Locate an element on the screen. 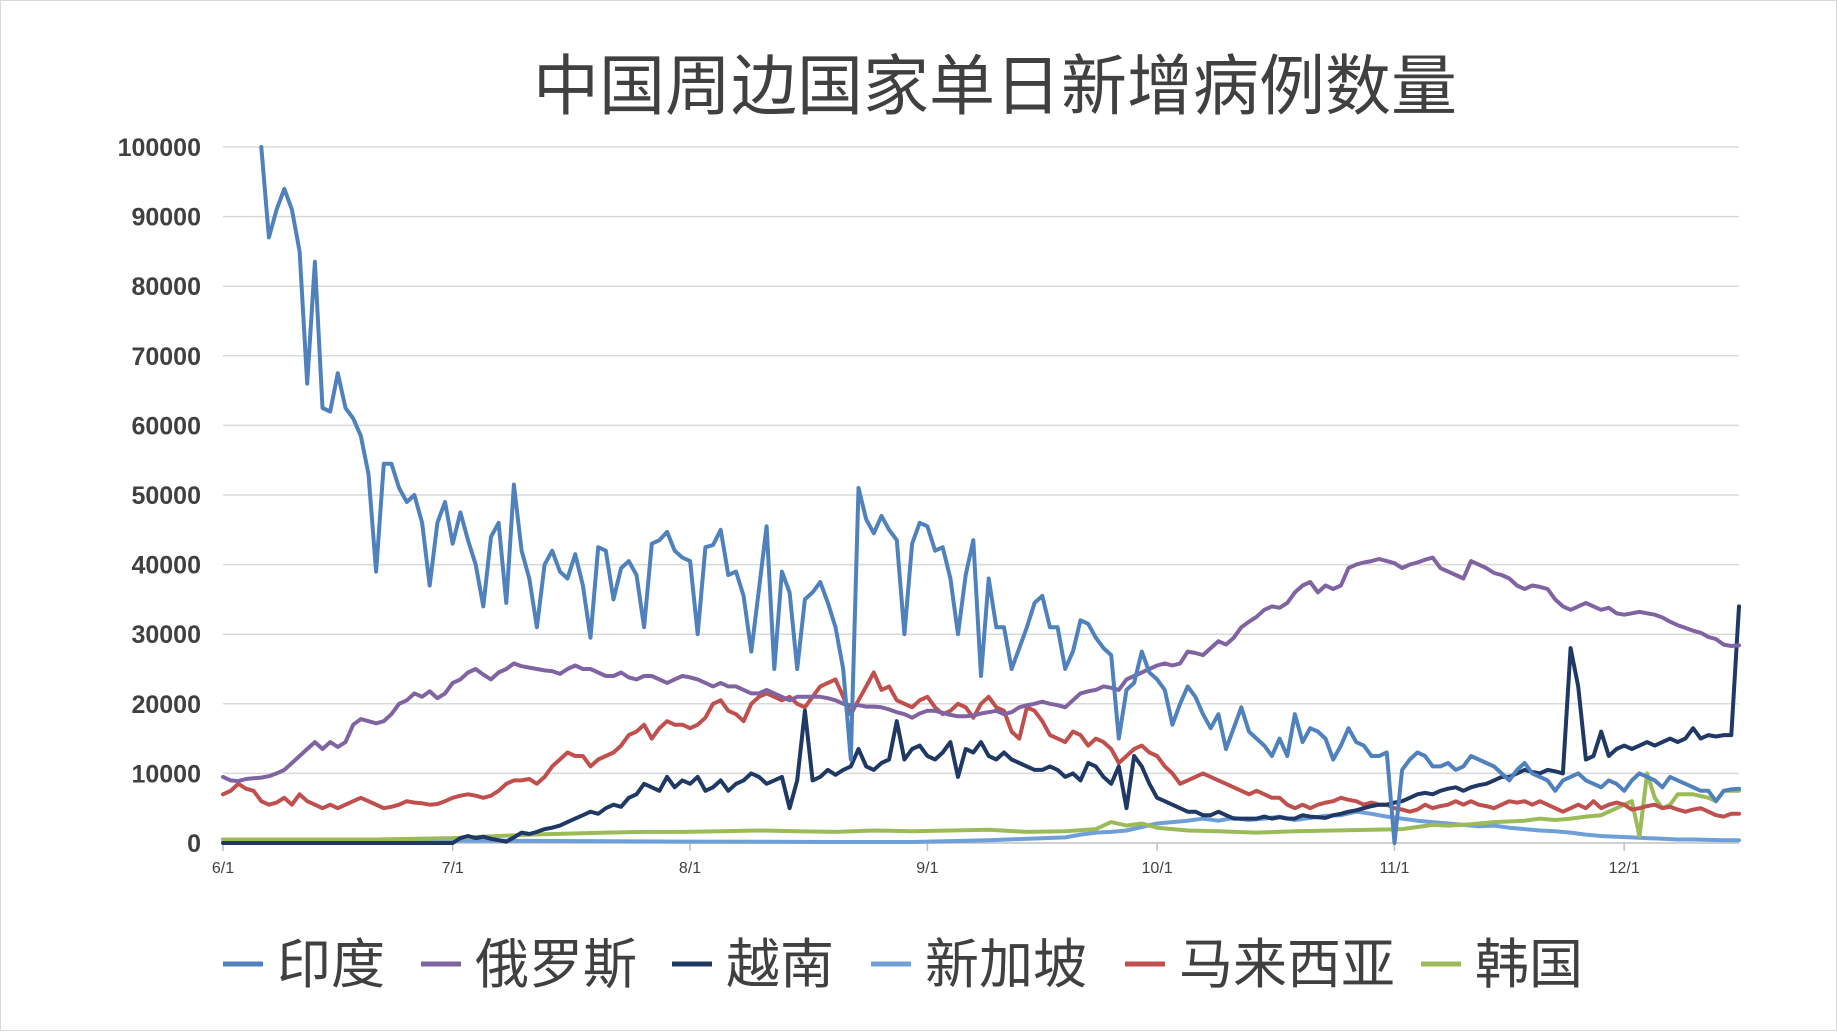 This screenshot has width=1837, height=1032. y-tick-label: 20000 is located at coordinates (166, 705).